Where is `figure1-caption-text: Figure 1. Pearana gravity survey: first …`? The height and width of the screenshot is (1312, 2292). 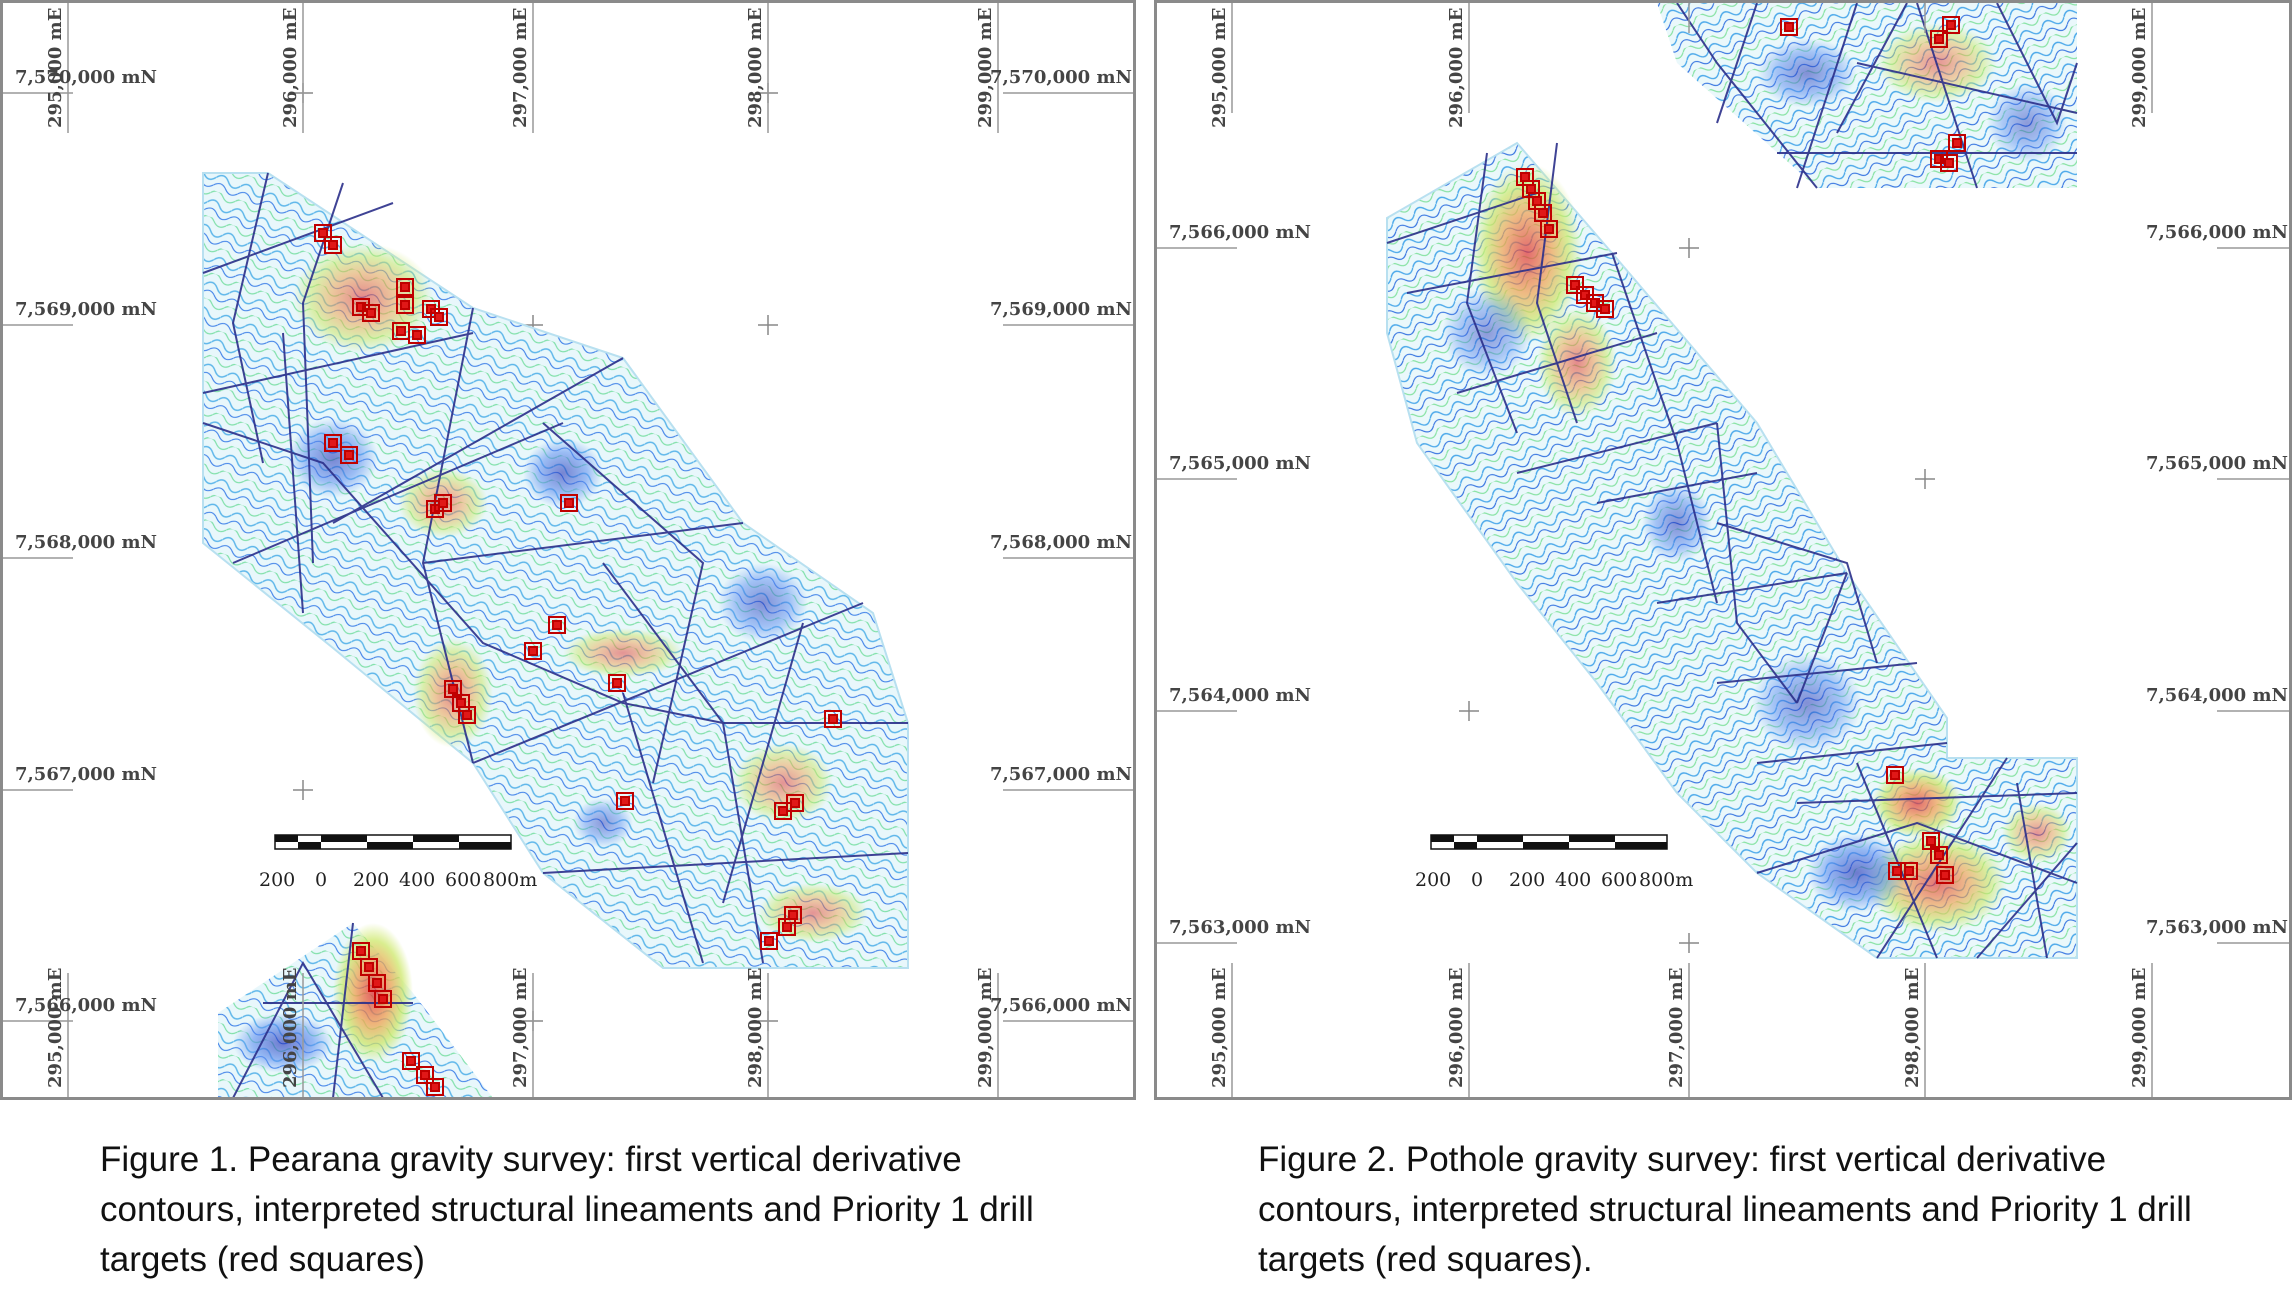 figure1-caption-text: Figure 1. Pearana gravity survey: first … is located at coordinates (567, 1209).